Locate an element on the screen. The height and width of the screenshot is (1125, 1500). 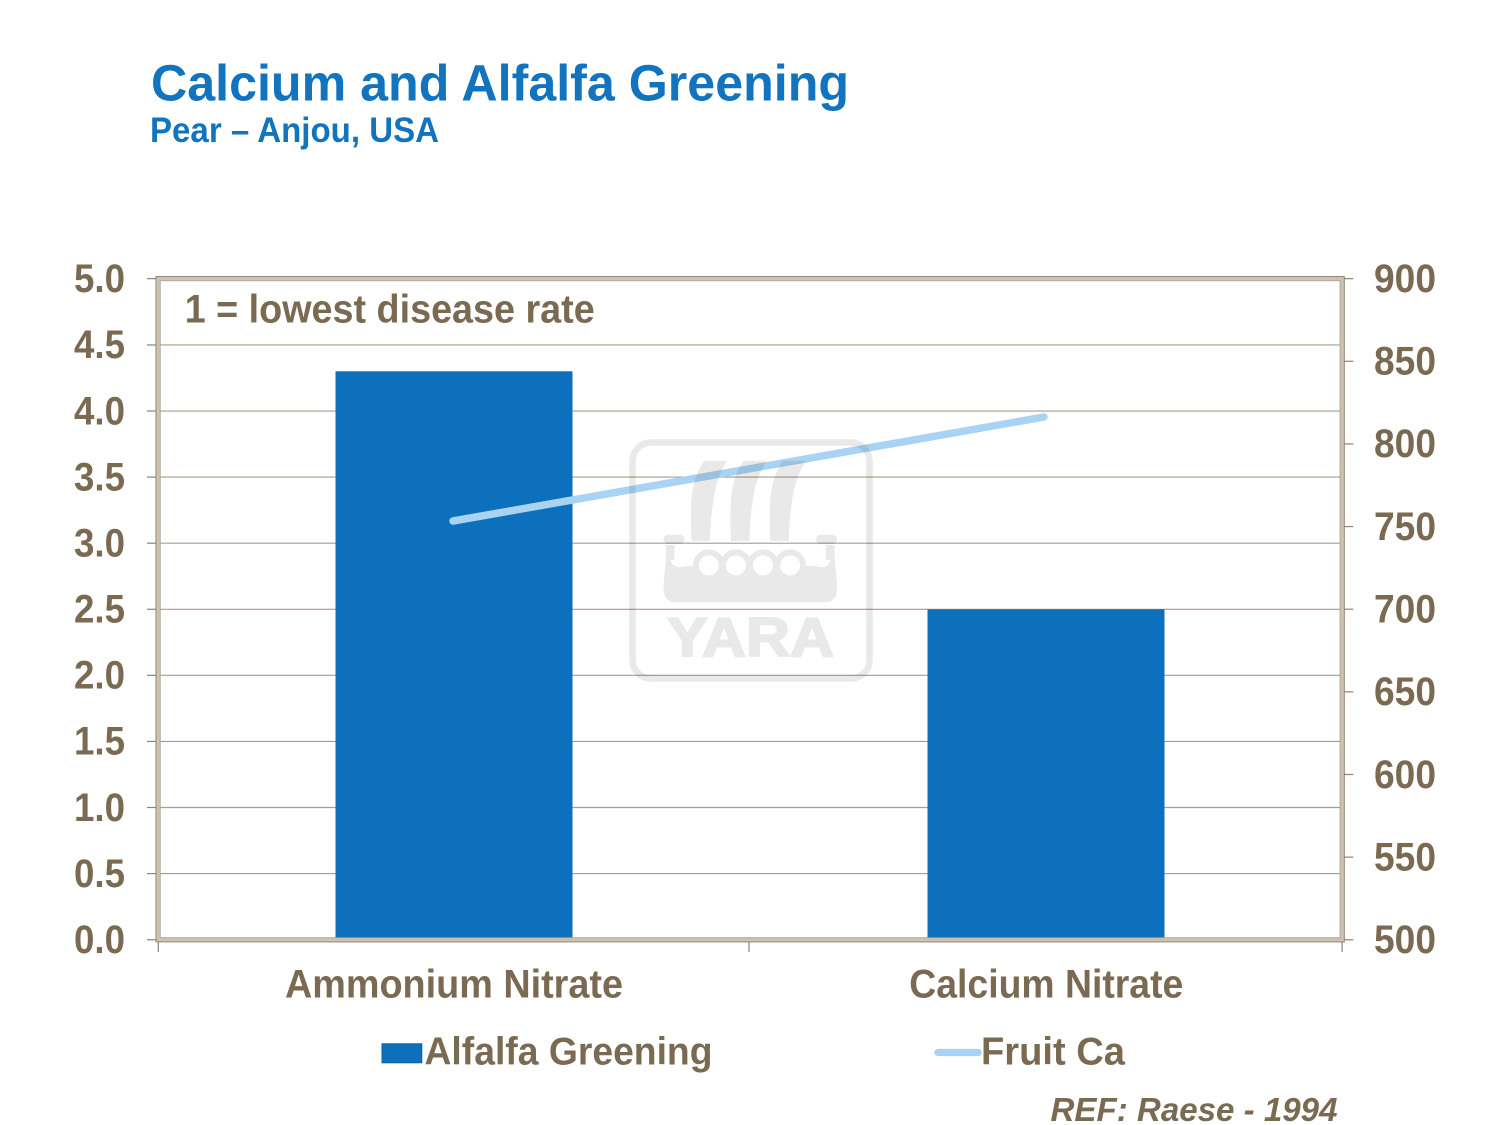
svg-text: 5.0 is located at coordinates (99, 279).